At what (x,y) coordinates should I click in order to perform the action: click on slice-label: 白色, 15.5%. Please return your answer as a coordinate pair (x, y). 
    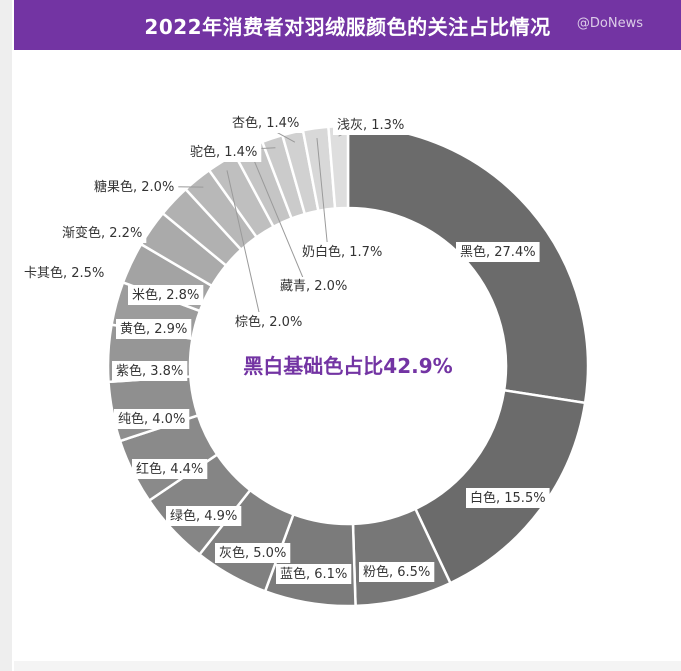
    Looking at the image, I should click on (508, 498).